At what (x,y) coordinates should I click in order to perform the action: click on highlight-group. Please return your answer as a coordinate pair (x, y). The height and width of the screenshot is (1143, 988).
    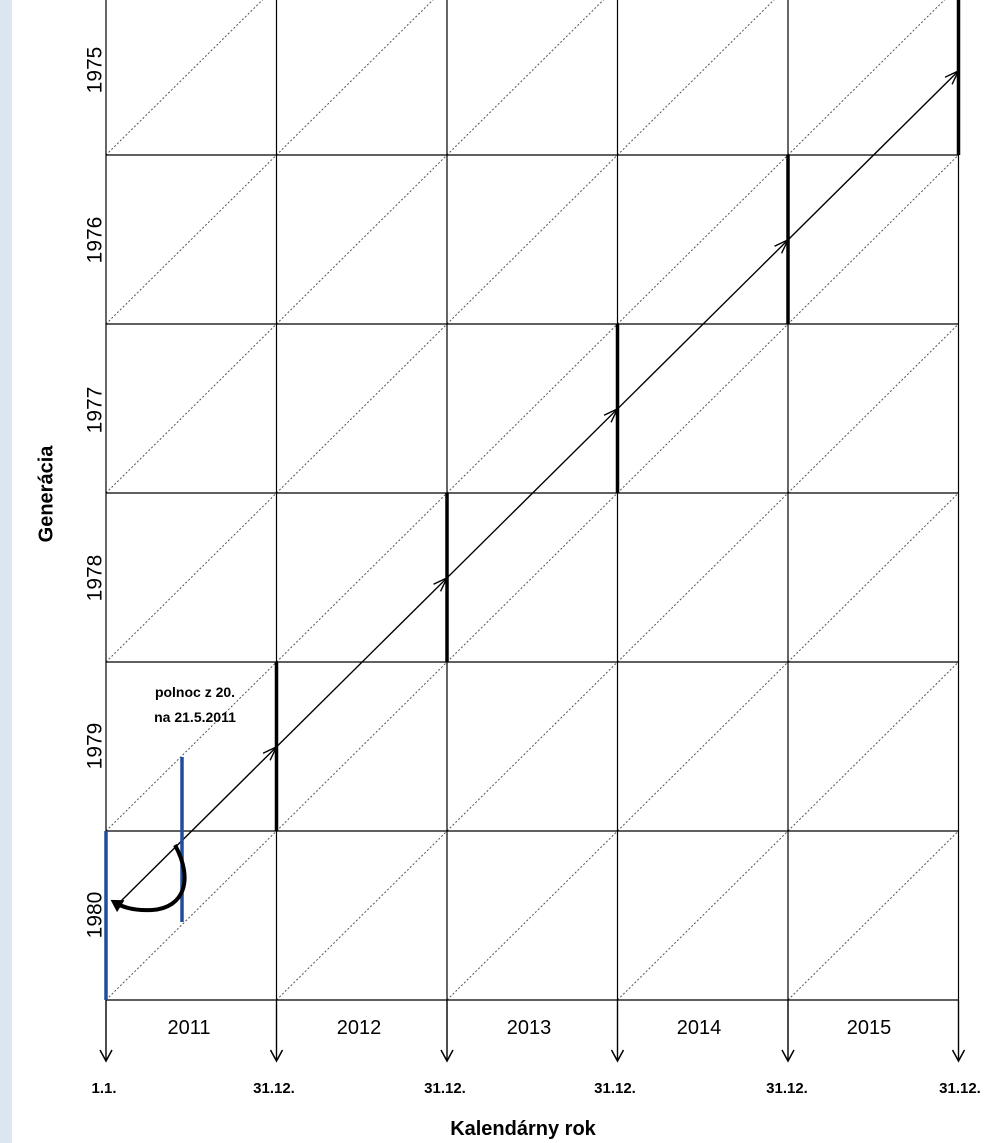
    Looking at the image, I should click on (145, 878).